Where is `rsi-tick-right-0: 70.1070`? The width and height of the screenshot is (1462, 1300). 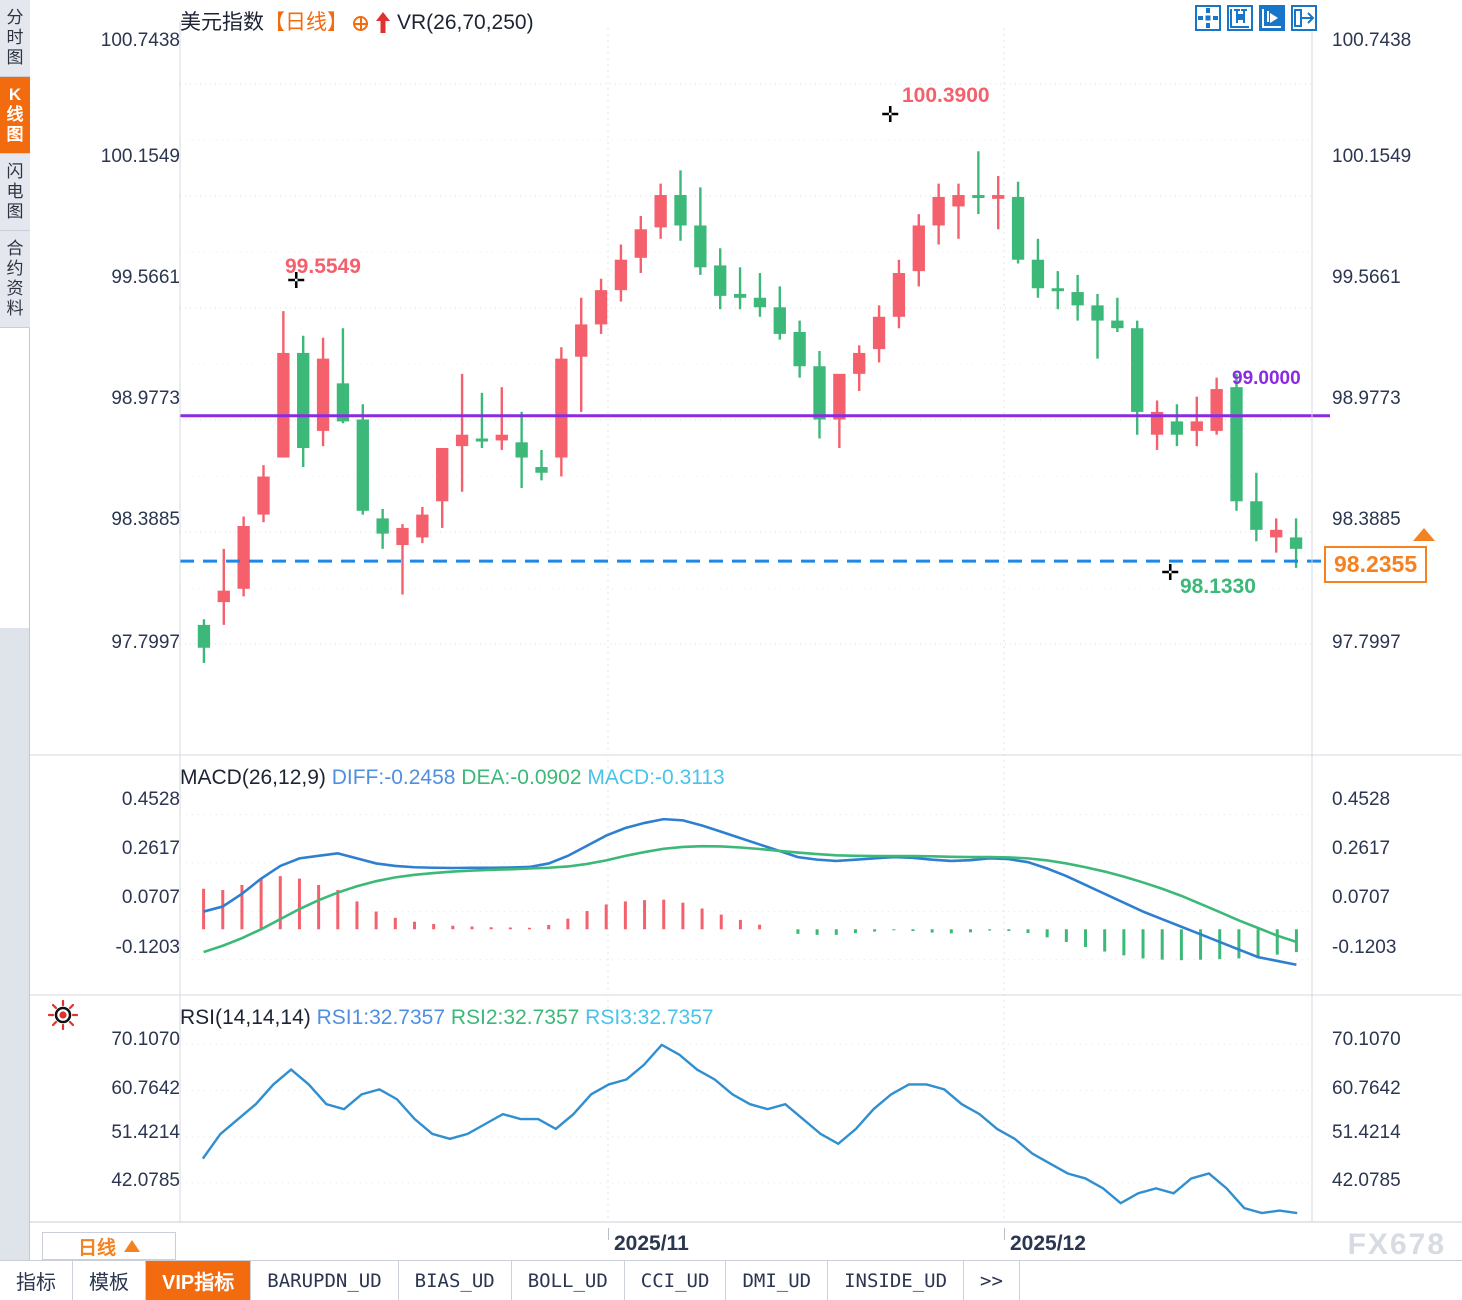 rsi-tick-right-0: 70.1070 is located at coordinates (1366, 1039).